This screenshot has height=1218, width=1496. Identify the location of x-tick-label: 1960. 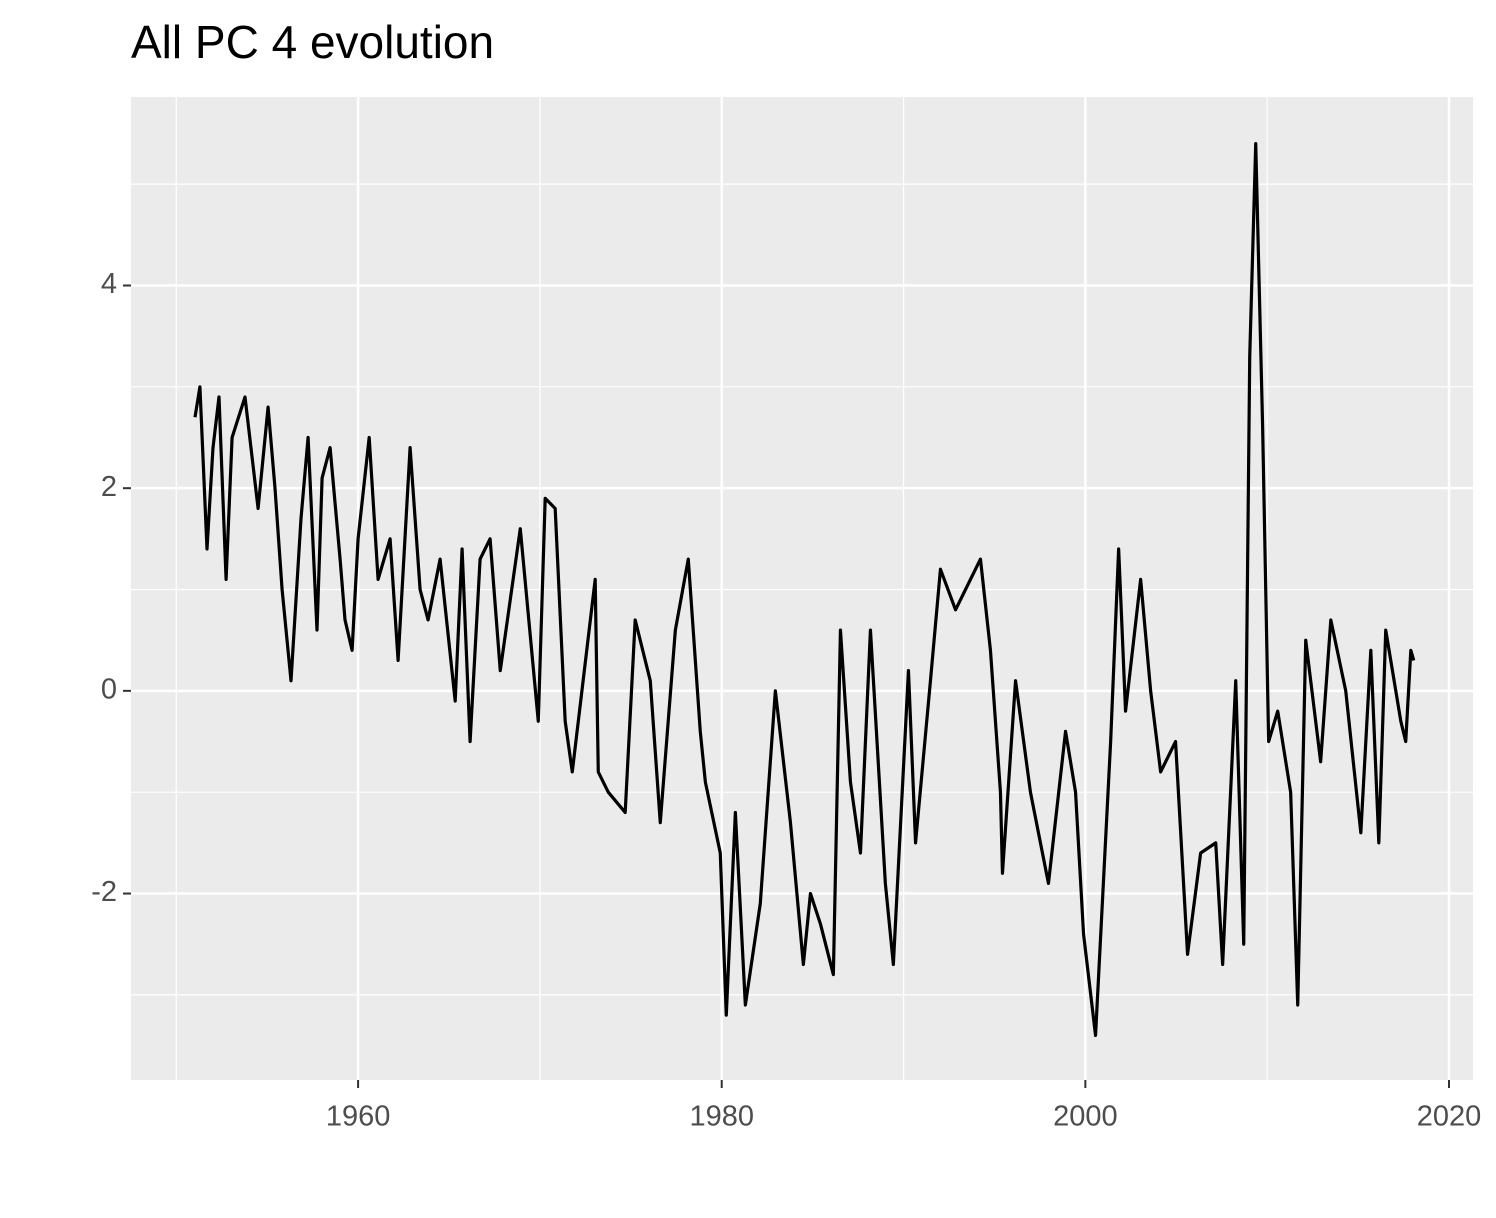
(358, 1117).